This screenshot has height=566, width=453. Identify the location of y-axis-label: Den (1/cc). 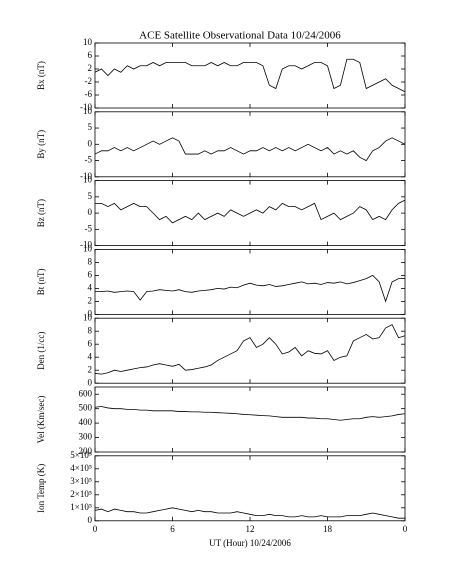
(41, 351).